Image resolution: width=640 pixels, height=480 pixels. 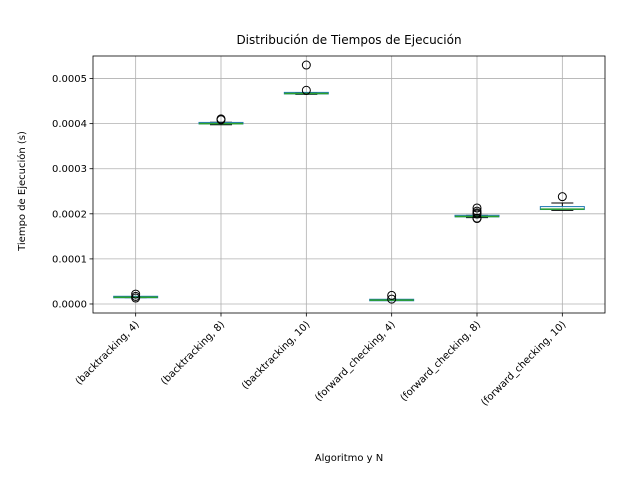 What do you see at coordinates (349, 458) in the screenshot?
I see `x-axis-label: Algoritmo y N` at bounding box center [349, 458].